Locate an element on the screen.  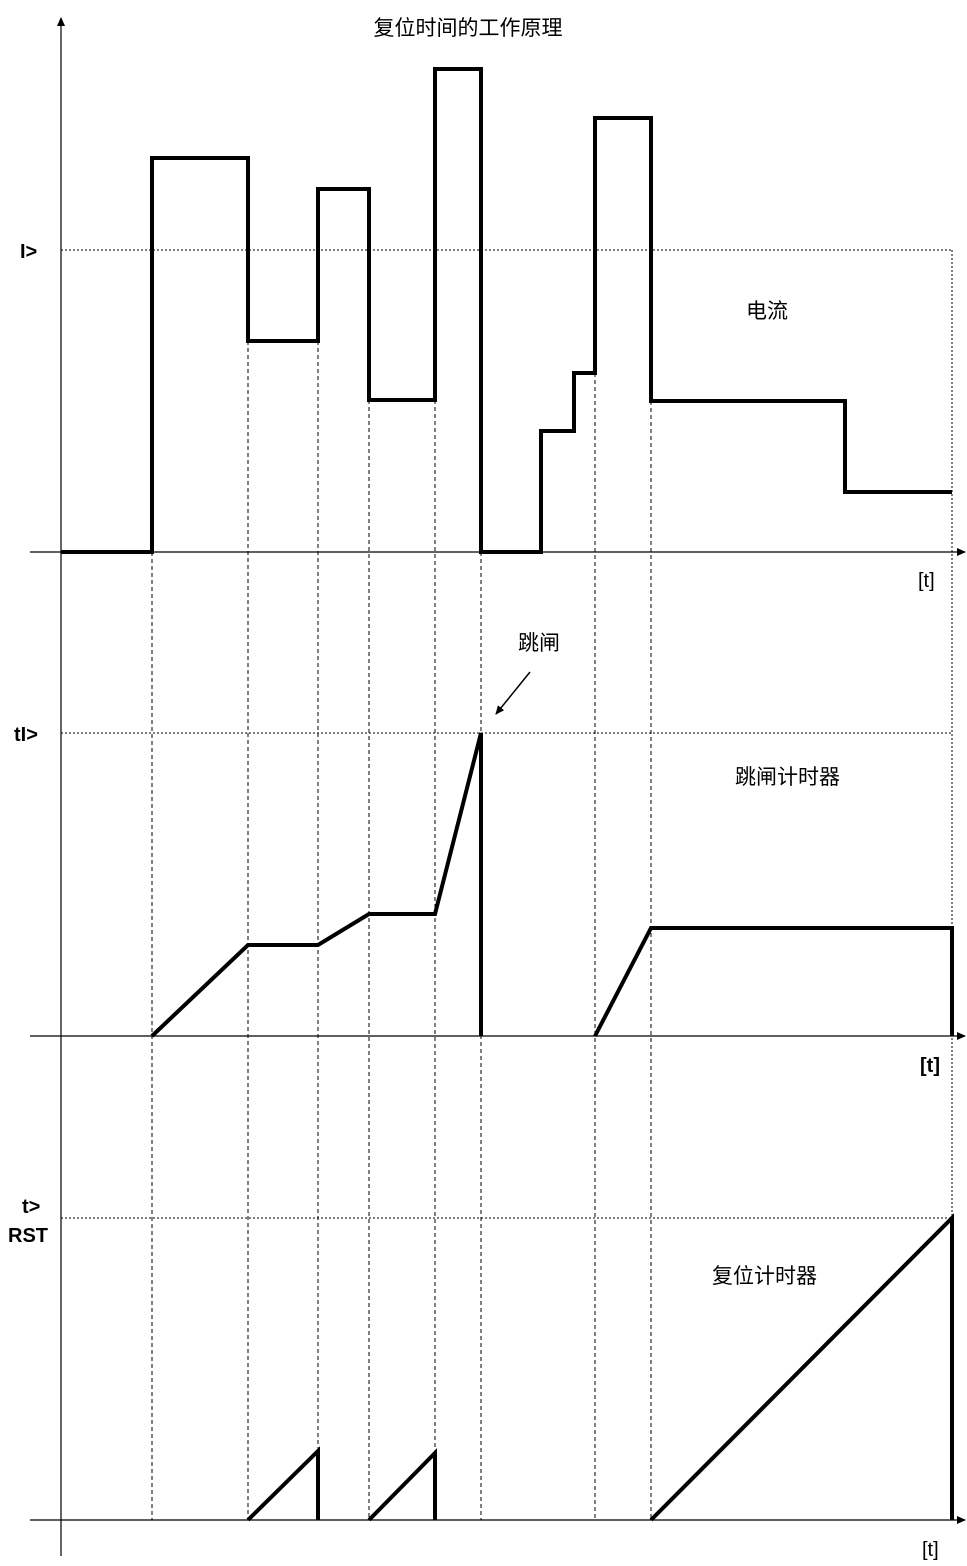
current-curve-label: 电流 is located at coordinates (767, 311).